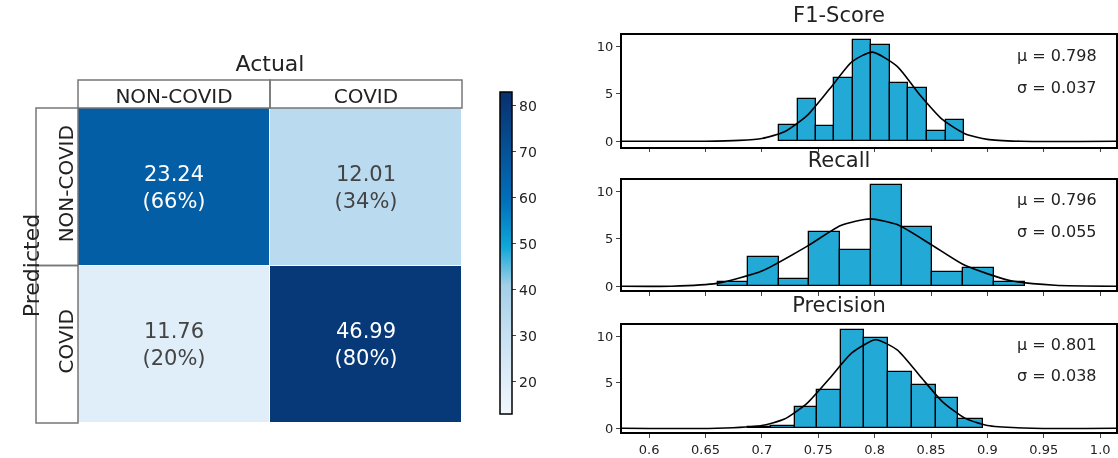 Image resolution: width=1118 pixels, height=458 pixels. Describe the element at coordinates (528, 335) in the screenshot. I see `color-bar-label: 30` at that location.